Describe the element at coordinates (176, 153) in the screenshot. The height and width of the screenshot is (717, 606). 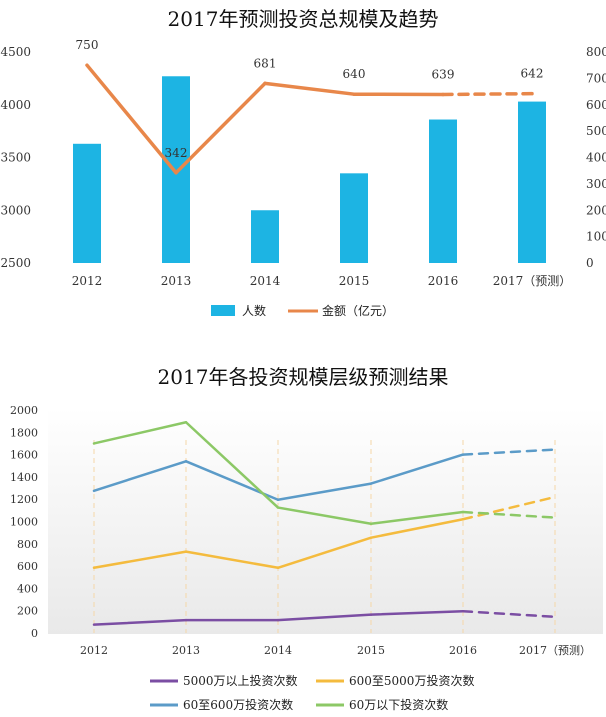
I see `amount-data-label: 342` at that location.